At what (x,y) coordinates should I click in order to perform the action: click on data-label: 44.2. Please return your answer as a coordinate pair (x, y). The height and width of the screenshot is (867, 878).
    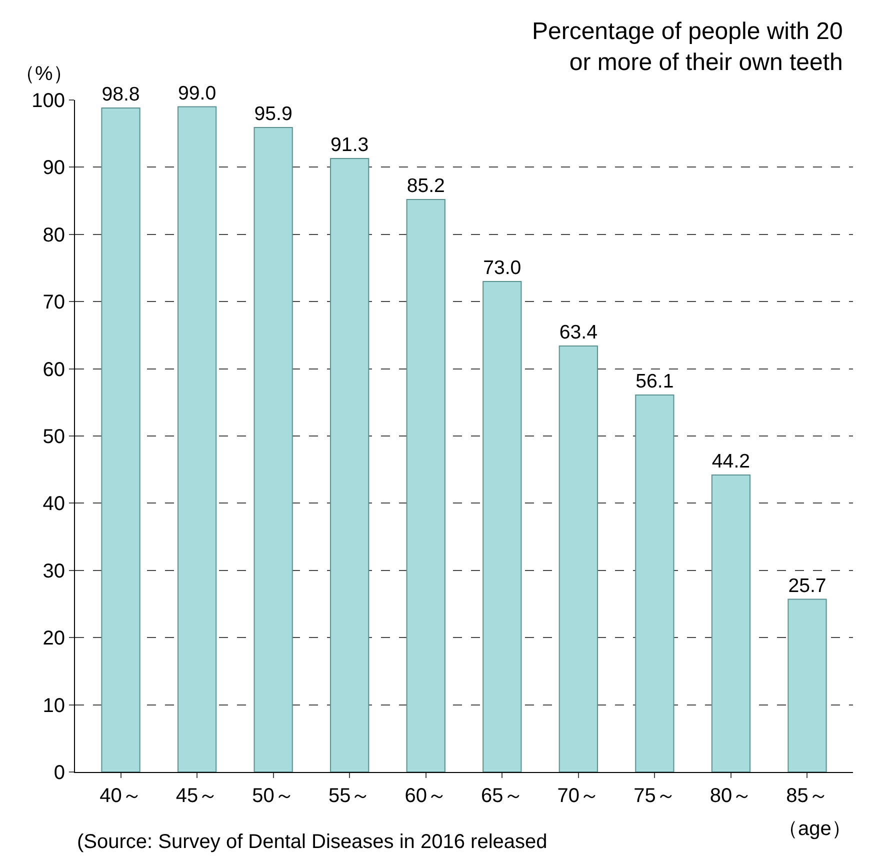
    Looking at the image, I should click on (731, 461).